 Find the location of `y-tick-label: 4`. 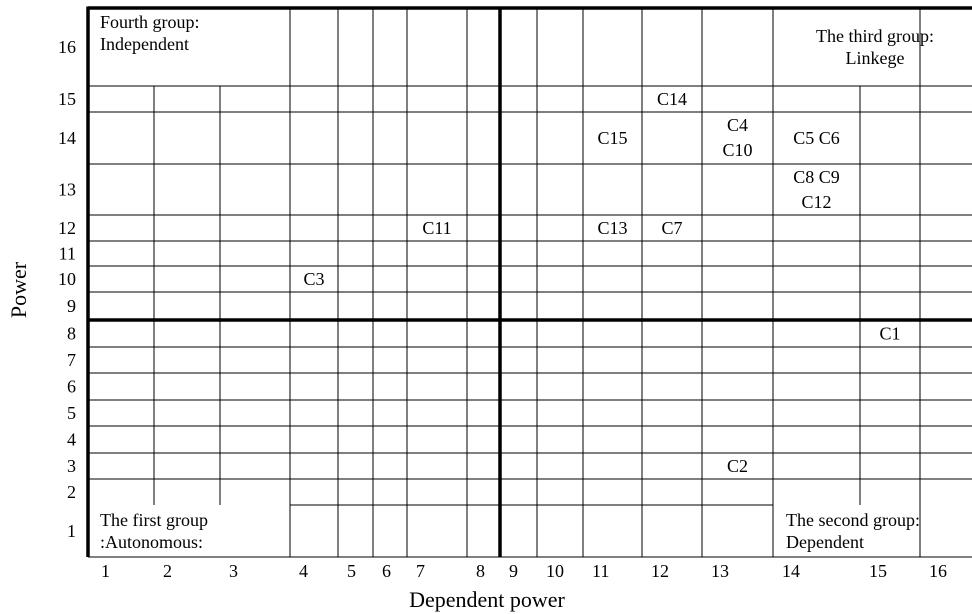

y-tick-label: 4 is located at coordinates (71, 440).